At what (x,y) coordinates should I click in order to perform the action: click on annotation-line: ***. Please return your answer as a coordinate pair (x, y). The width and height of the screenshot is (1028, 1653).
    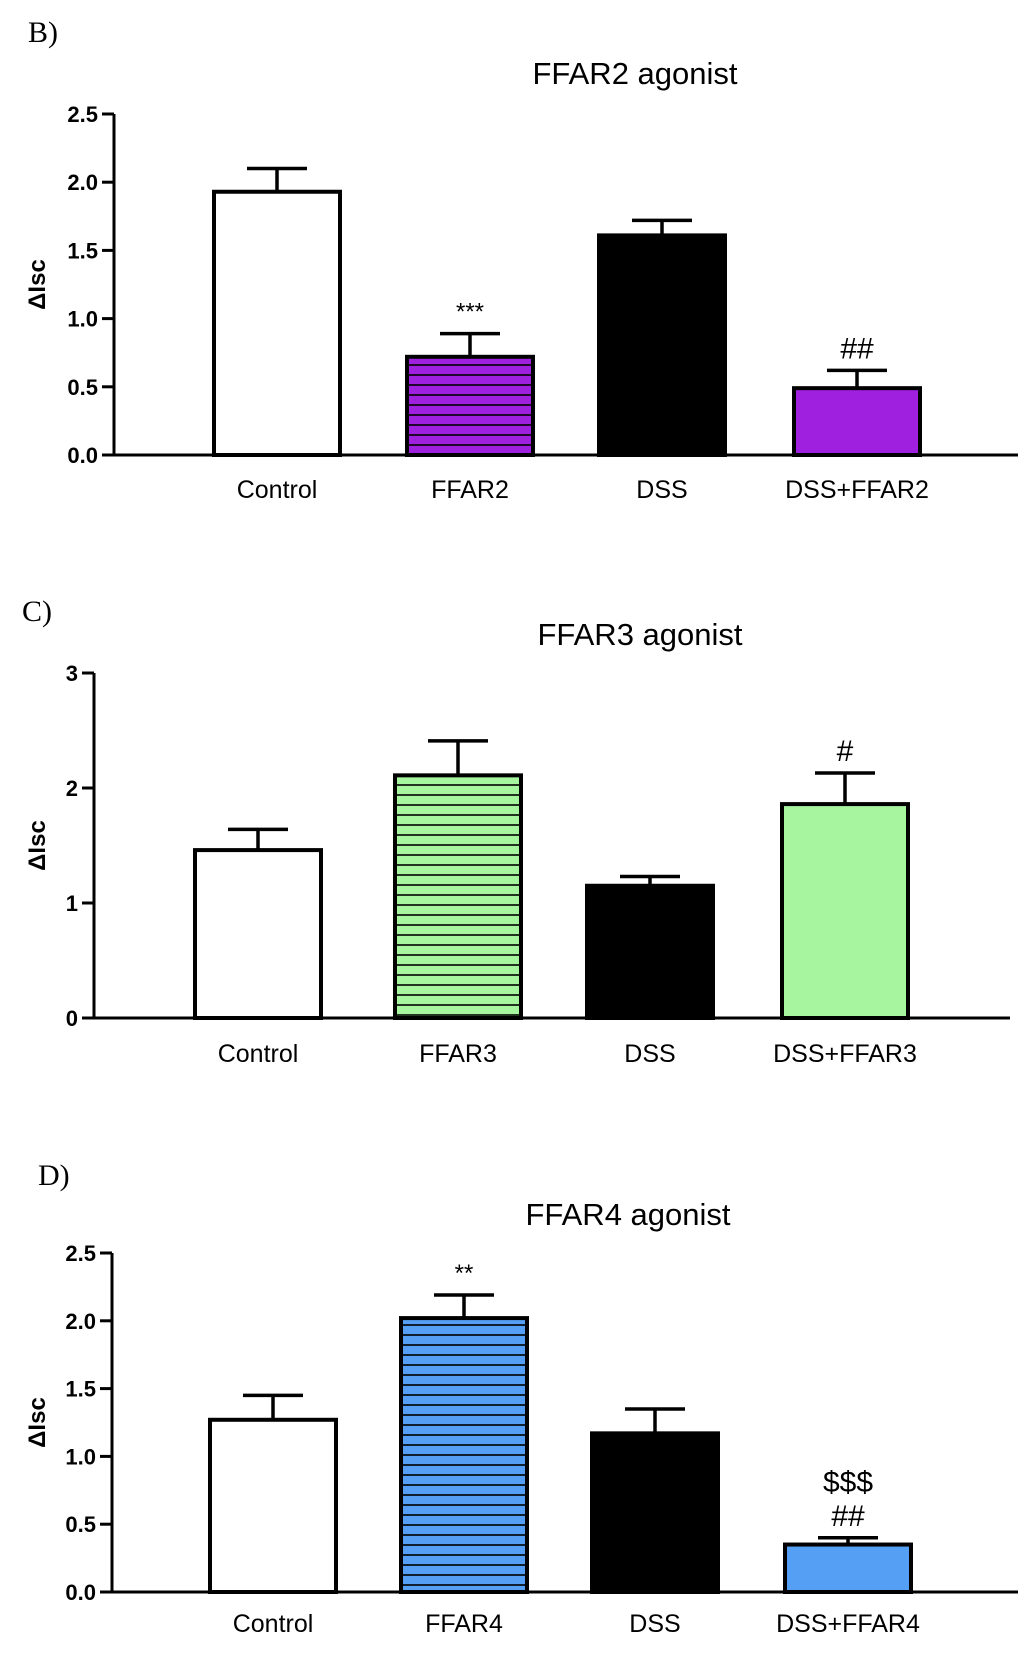
    Looking at the image, I should click on (470, 312).